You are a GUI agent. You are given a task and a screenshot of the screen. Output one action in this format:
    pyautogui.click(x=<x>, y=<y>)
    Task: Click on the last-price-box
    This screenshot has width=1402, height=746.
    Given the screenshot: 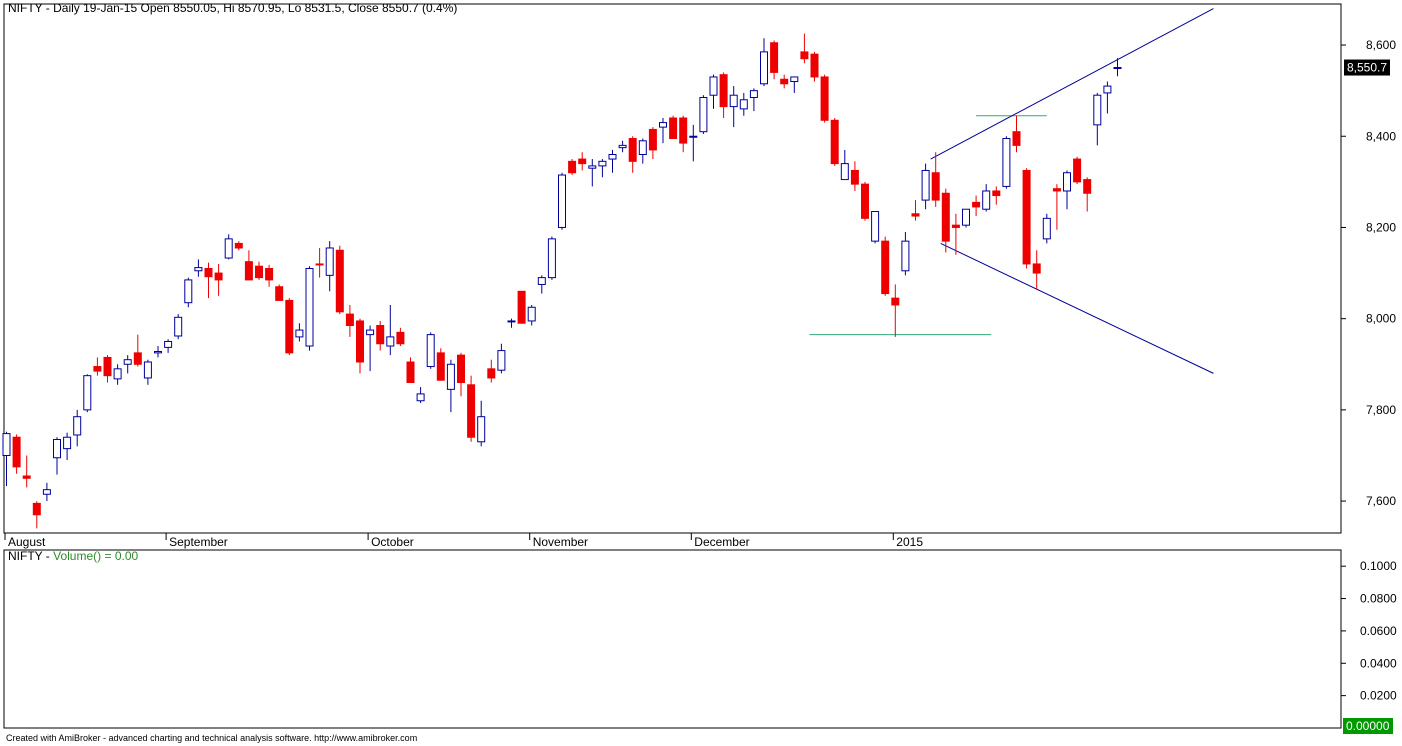 What is the action you would take?
    pyautogui.click(x=1367, y=67)
    